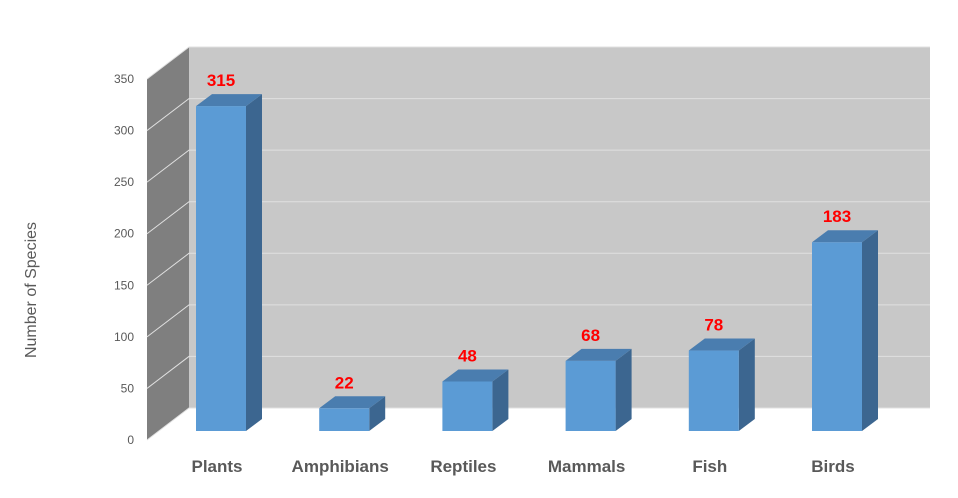 The width and height of the screenshot is (958, 498). I want to click on y-tick-label: 350, so click(124, 79).